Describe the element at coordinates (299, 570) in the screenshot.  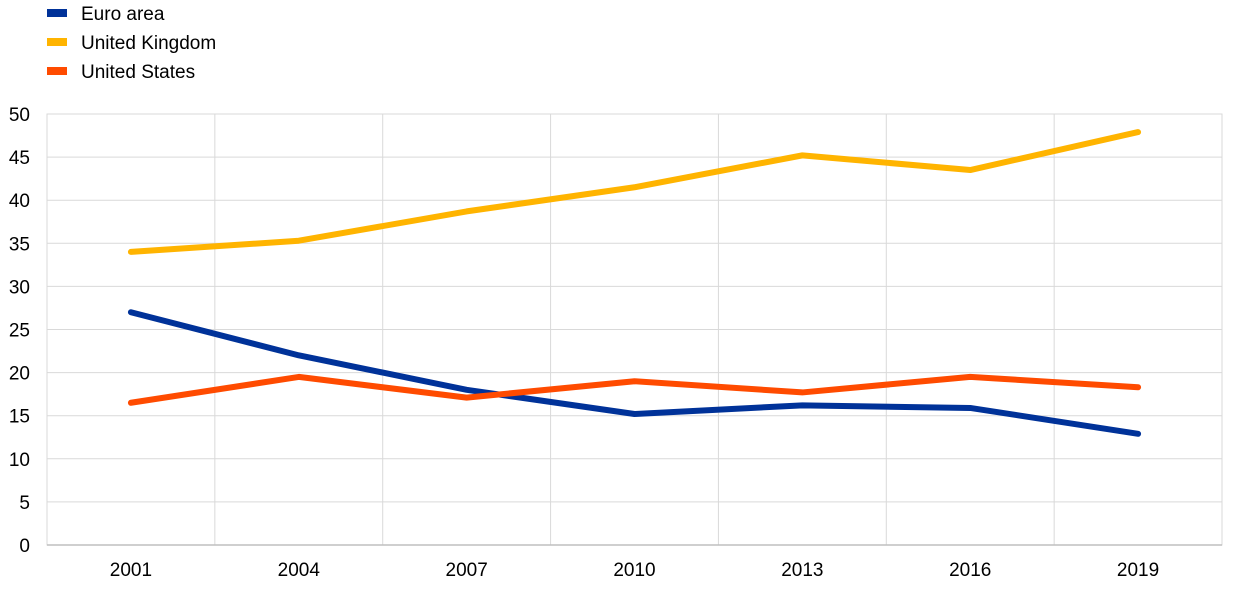
I see `x-tick-label: 2004` at that location.